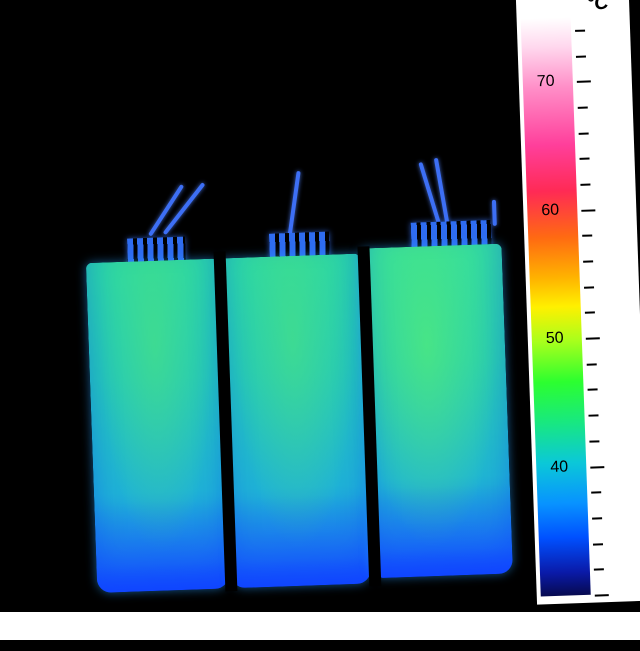  What do you see at coordinates (550, 210) in the screenshot?
I see `scale-label: 60` at bounding box center [550, 210].